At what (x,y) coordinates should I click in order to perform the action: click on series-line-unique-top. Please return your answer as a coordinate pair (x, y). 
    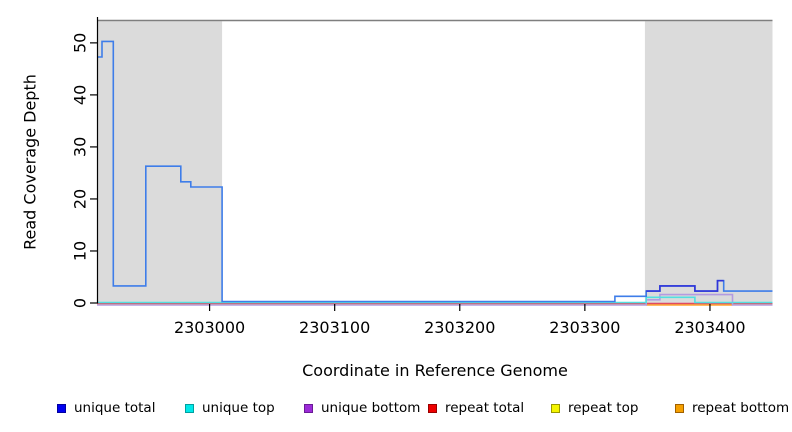
    Looking at the image, I should click on (435, 300).